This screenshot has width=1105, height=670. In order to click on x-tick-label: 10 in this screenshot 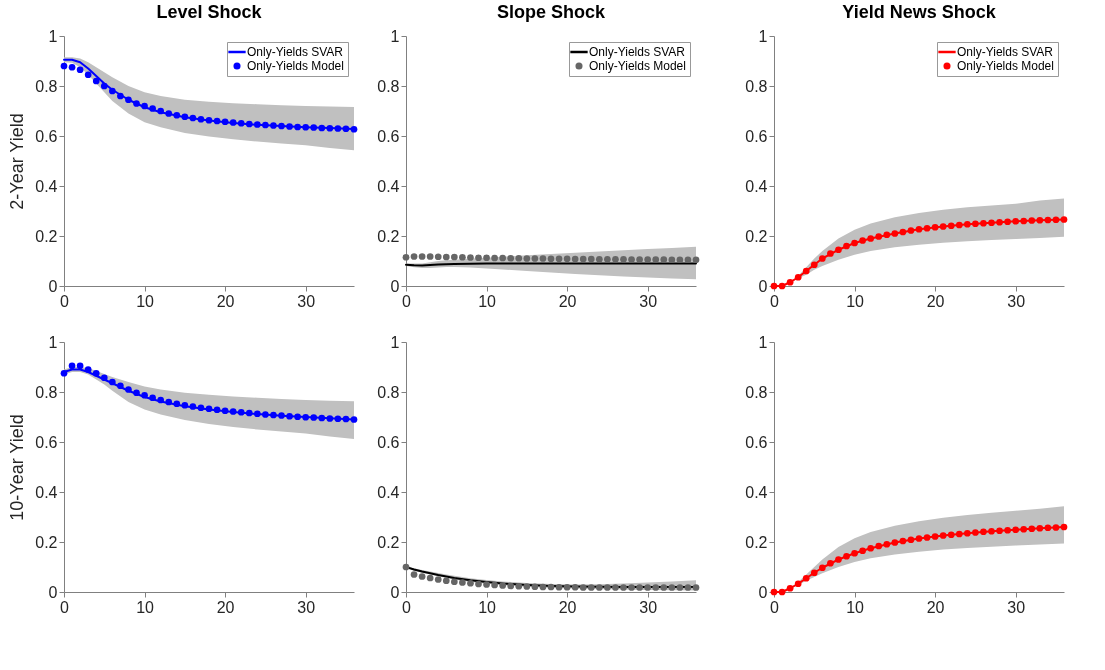, I will do `click(145, 301)`.